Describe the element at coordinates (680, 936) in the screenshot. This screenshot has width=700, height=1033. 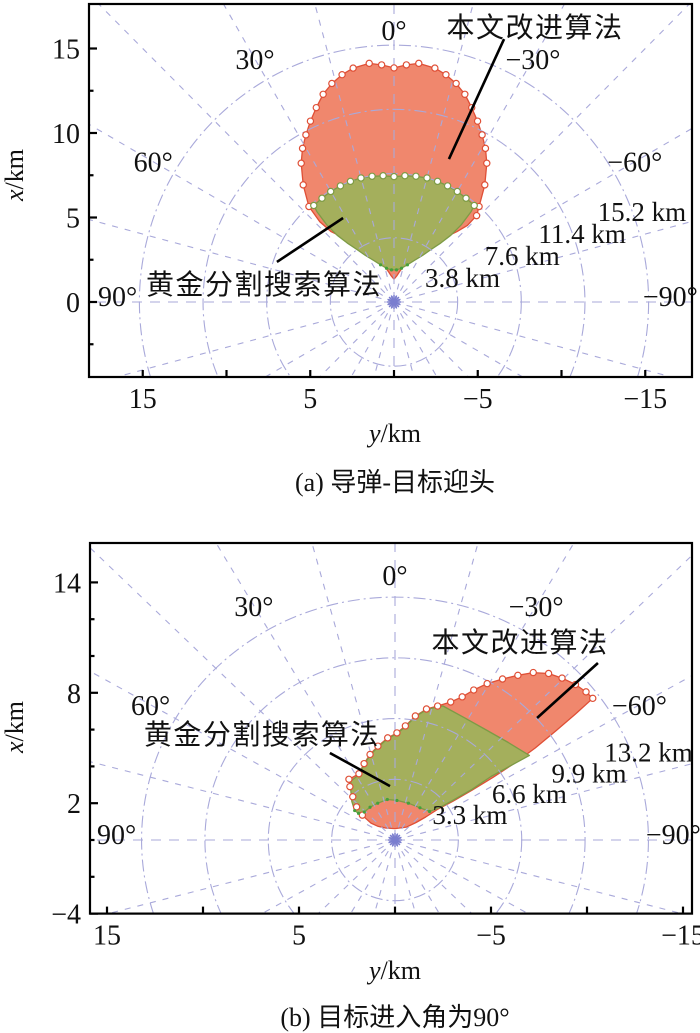
I see `horizontal-tick-label: −15` at that location.